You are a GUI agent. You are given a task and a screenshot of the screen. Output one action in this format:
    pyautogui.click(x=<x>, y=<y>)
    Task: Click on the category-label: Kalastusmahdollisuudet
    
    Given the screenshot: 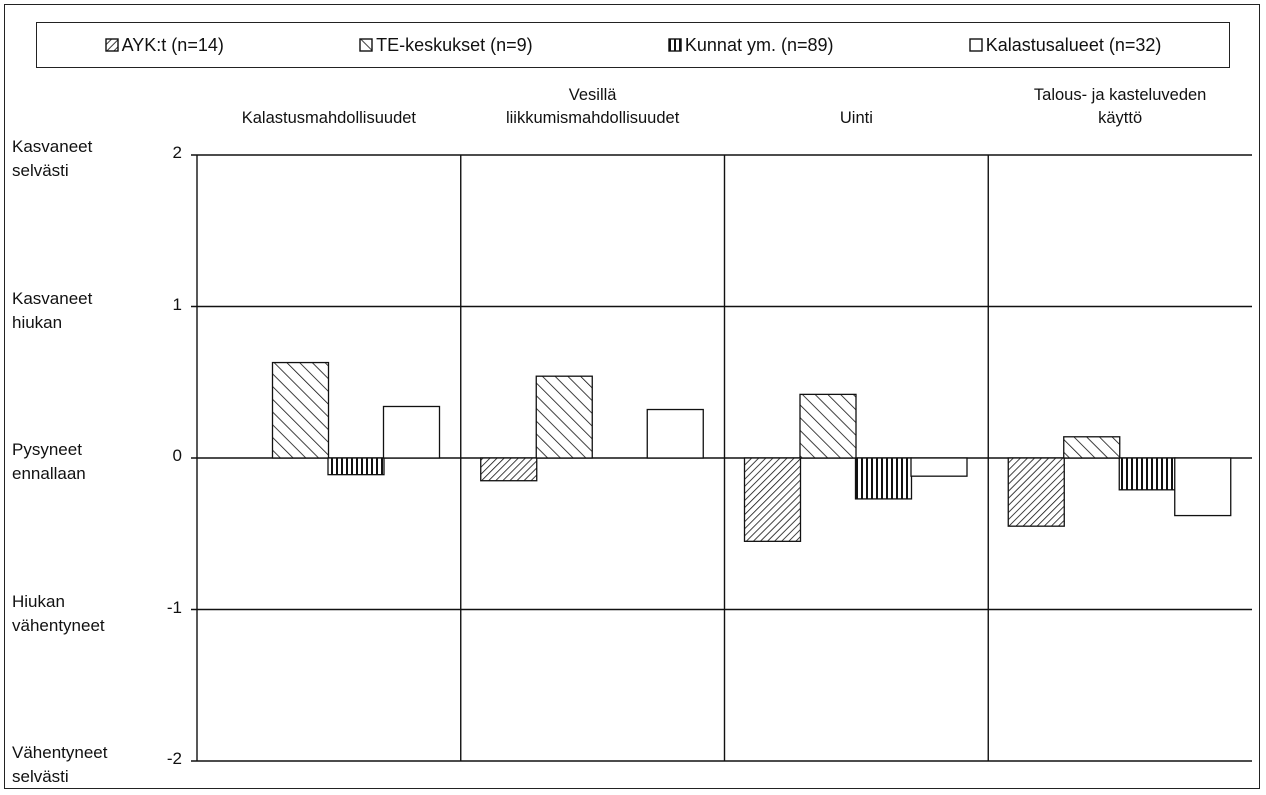 What is the action you would take?
    pyautogui.click(x=329, y=107)
    